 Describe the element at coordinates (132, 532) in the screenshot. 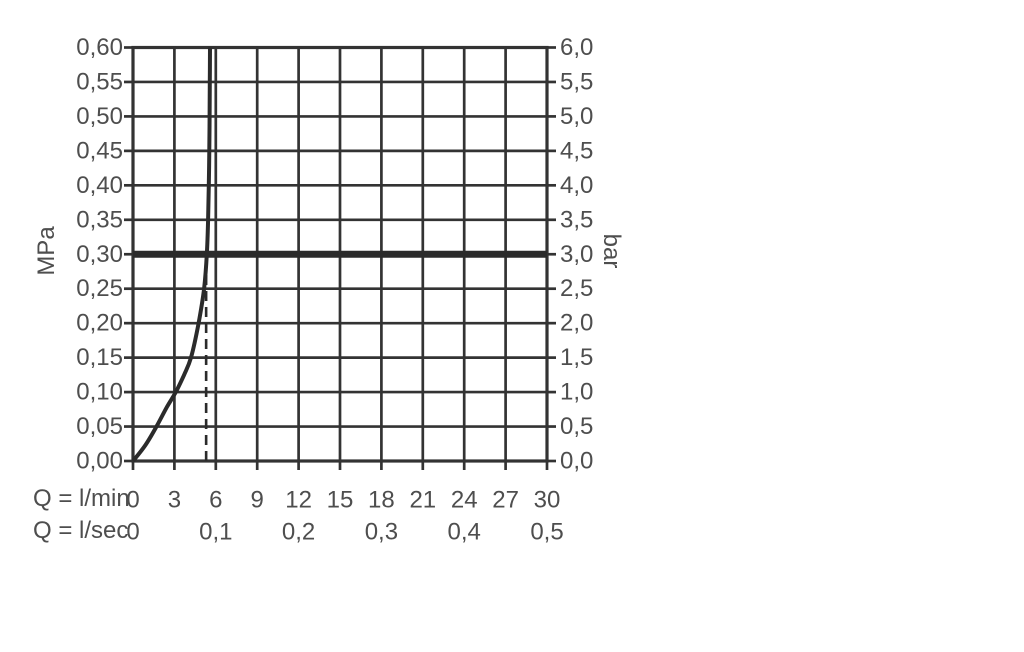

I see `x-lsec-tick-label: 0` at that location.